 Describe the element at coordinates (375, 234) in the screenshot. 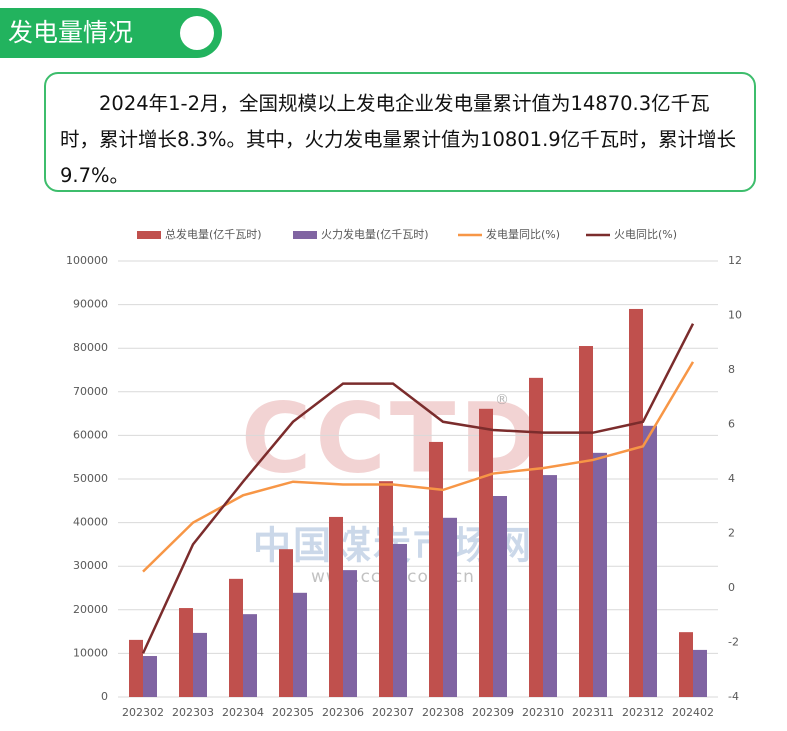

I see `legend-label: 火力发电量(亿千瓦时)` at that location.